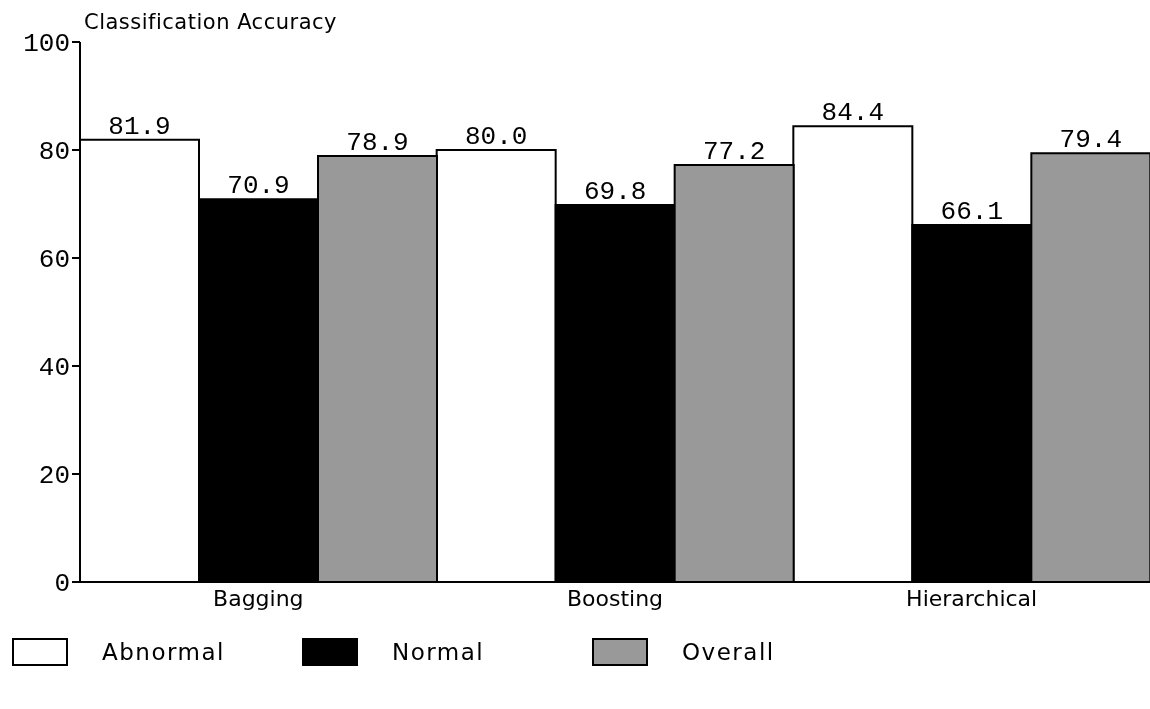 The width and height of the screenshot is (1150, 709). What do you see at coordinates (728, 652) in the screenshot?
I see `legend-label: Overall` at bounding box center [728, 652].